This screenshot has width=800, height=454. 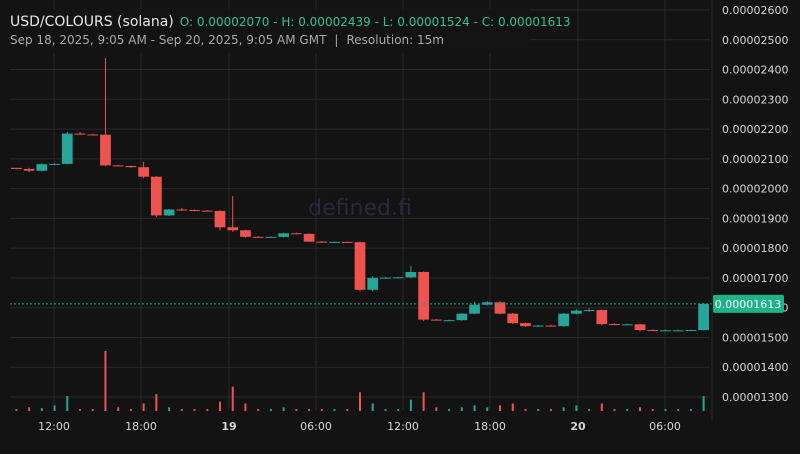 What do you see at coordinates (228, 426) in the screenshot?
I see `x-tick-label: 19` at bounding box center [228, 426].